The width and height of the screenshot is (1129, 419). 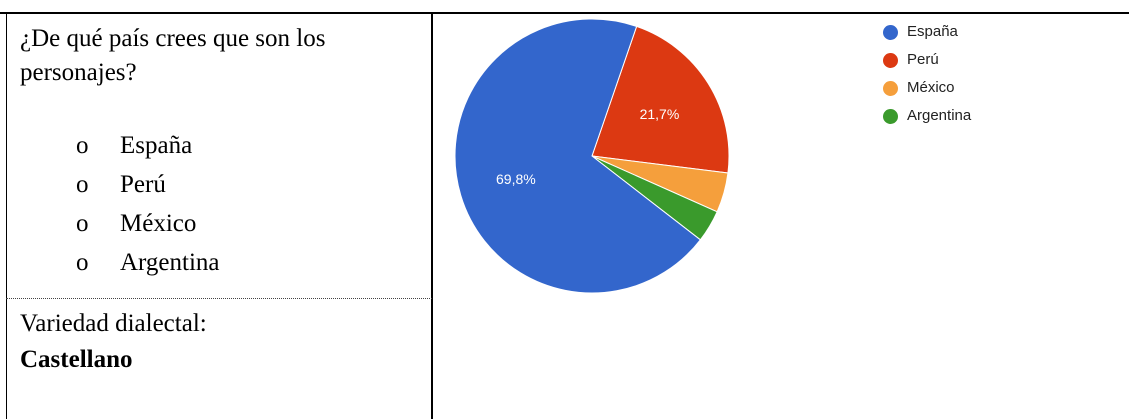 I want to click on legend-item: México, so click(x=927, y=88).